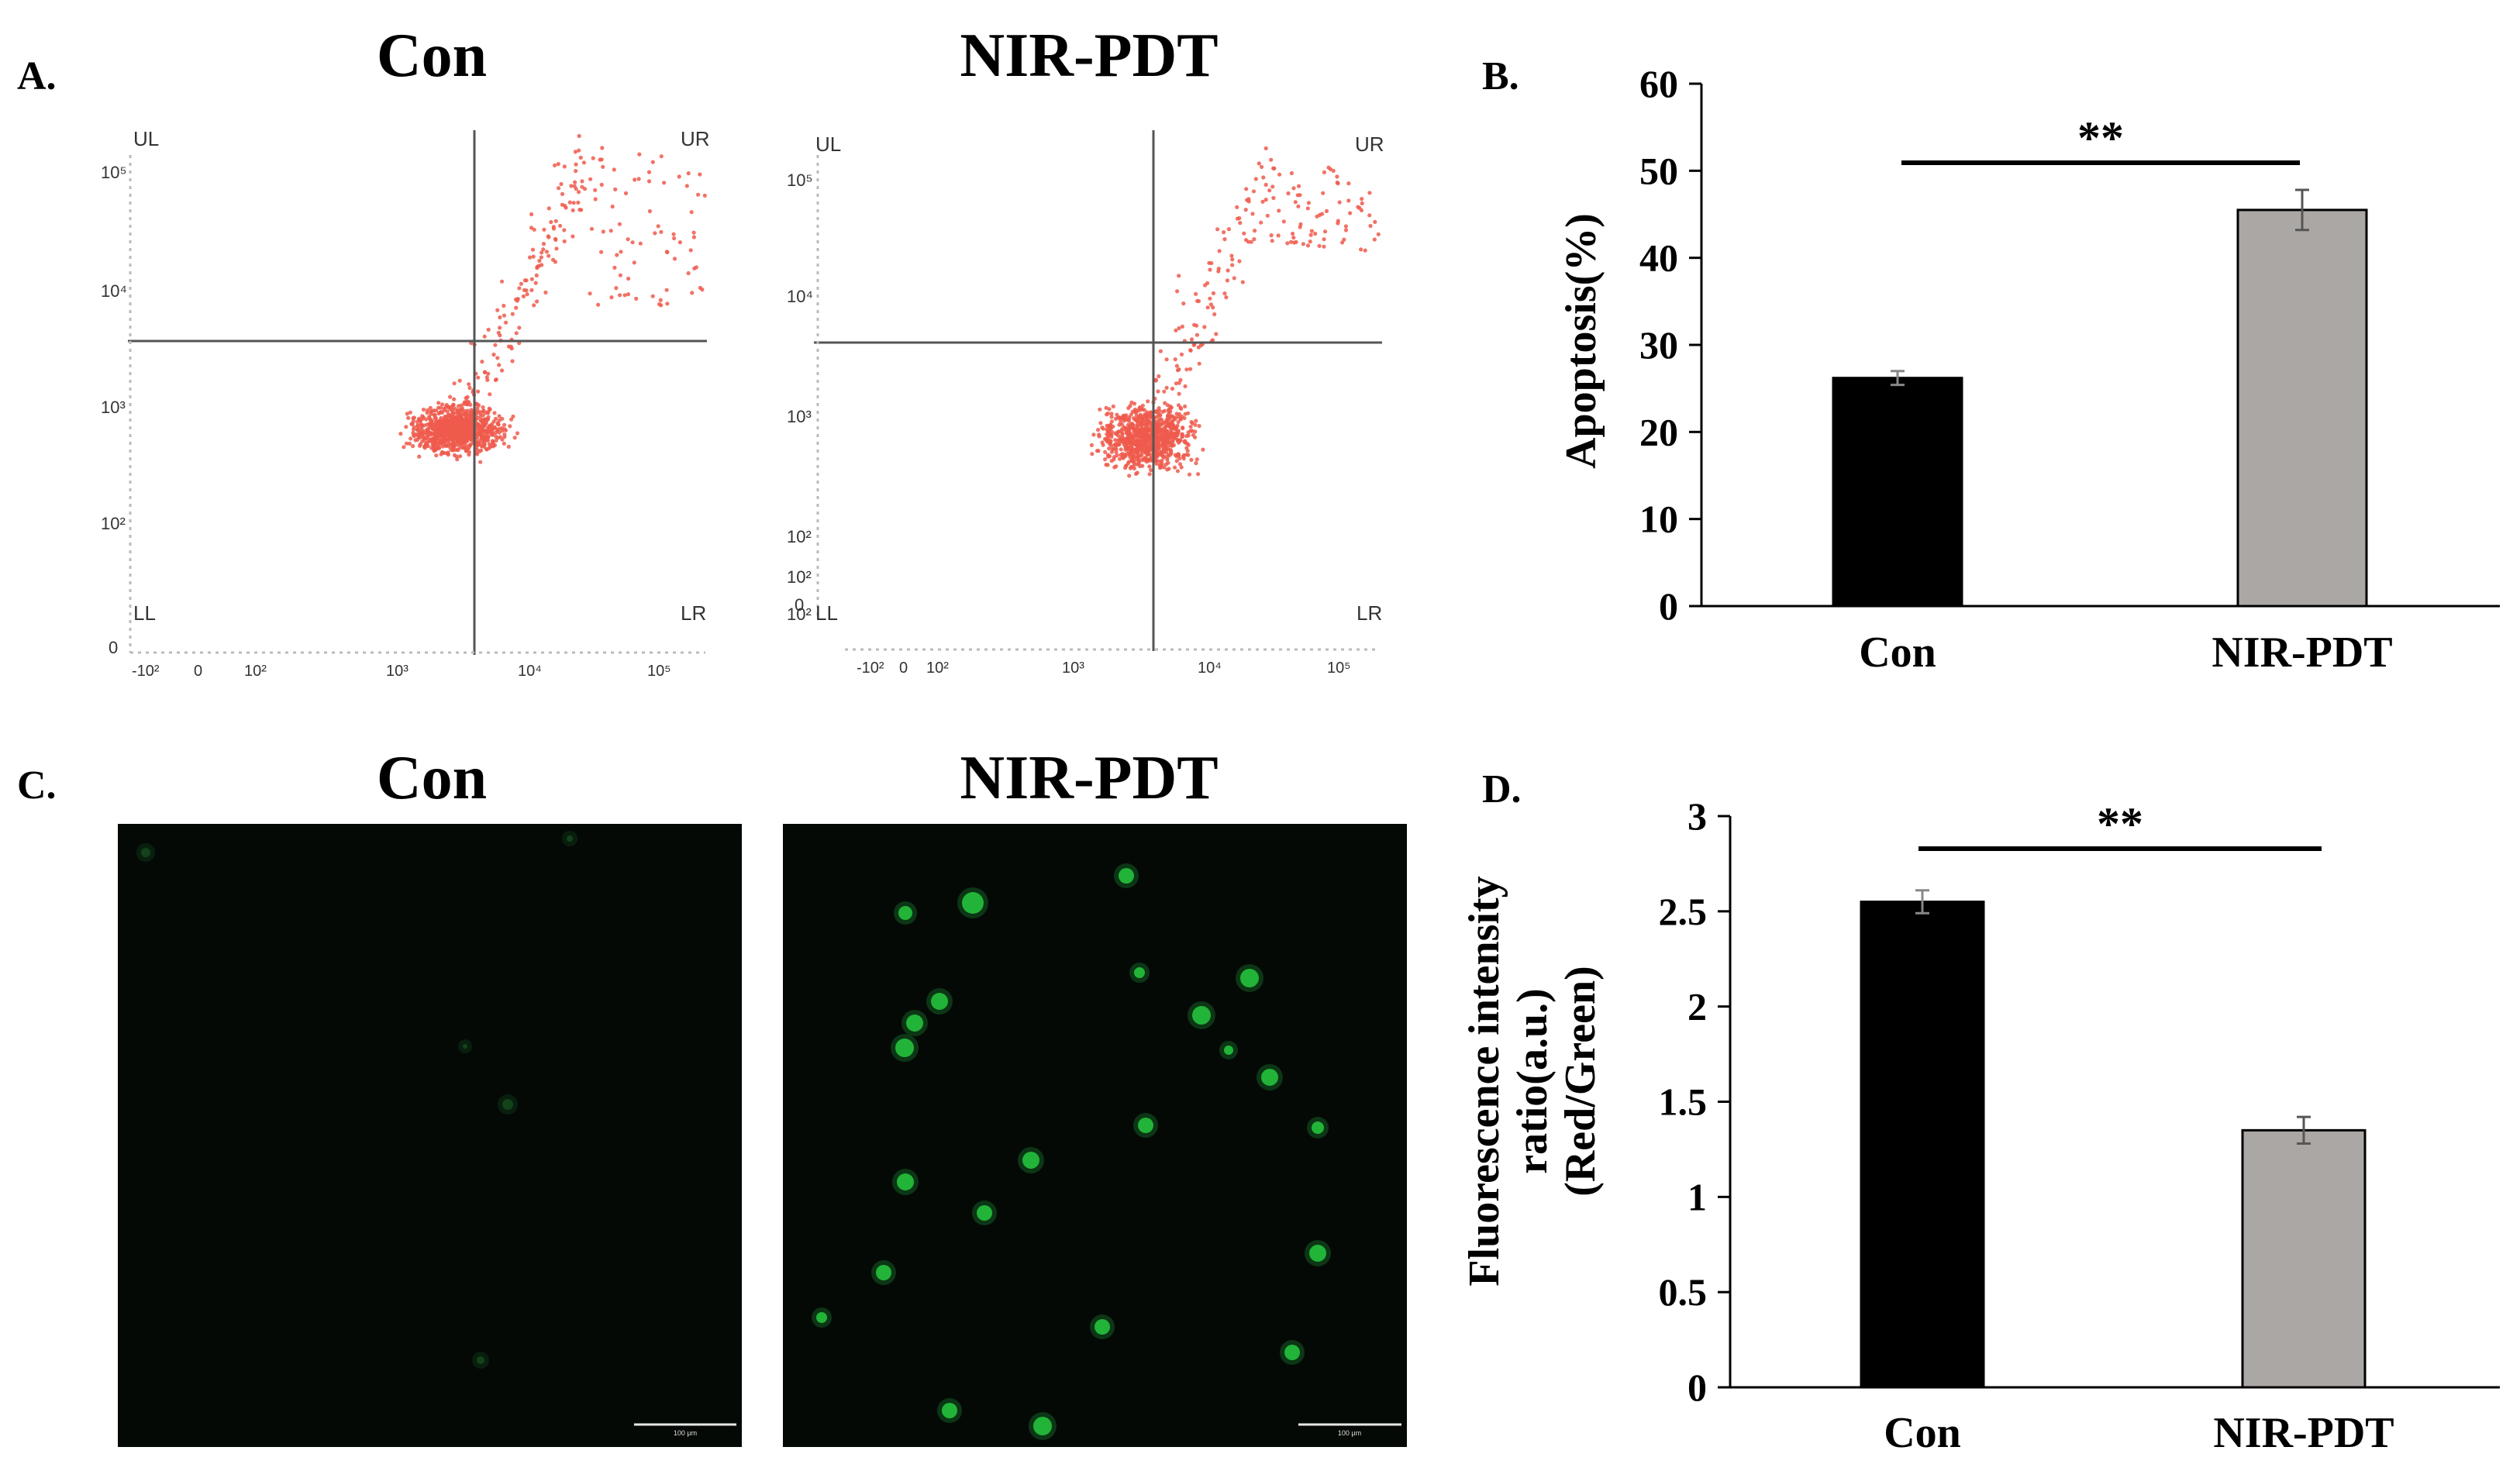 The image size is (2520, 1478). Describe the element at coordinates (1500, 76) in the screenshot. I see `panel-label-b: B.` at that location.